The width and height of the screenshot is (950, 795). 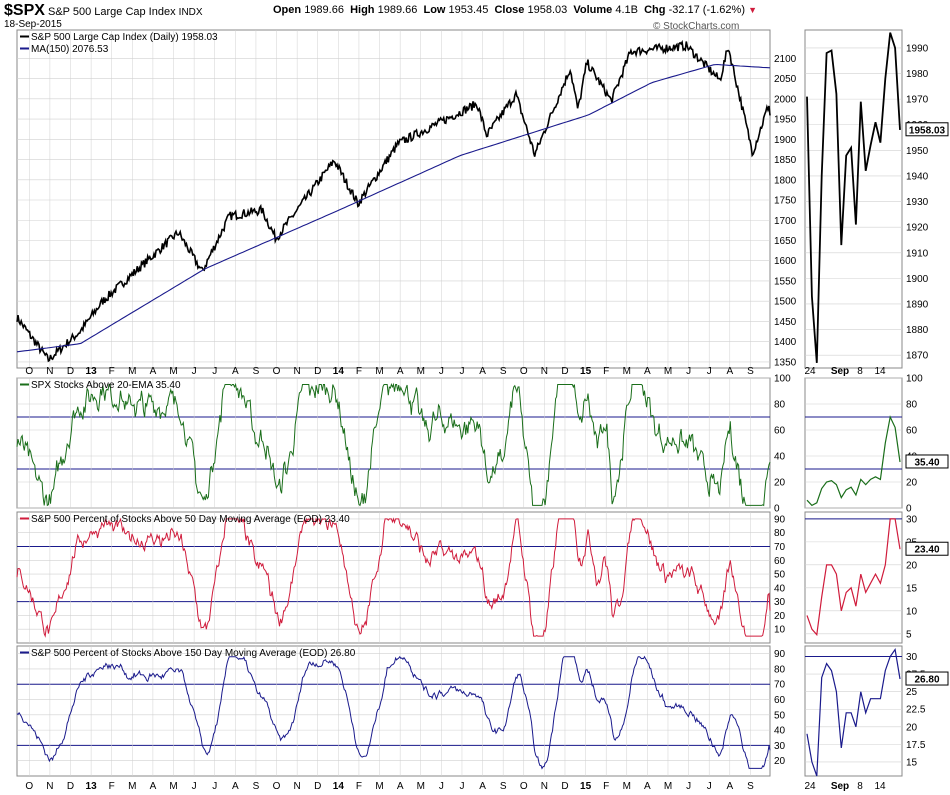 What do you see at coordinates (927, 548) in the screenshot?
I see `p50-last-value-box` at bounding box center [927, 548].